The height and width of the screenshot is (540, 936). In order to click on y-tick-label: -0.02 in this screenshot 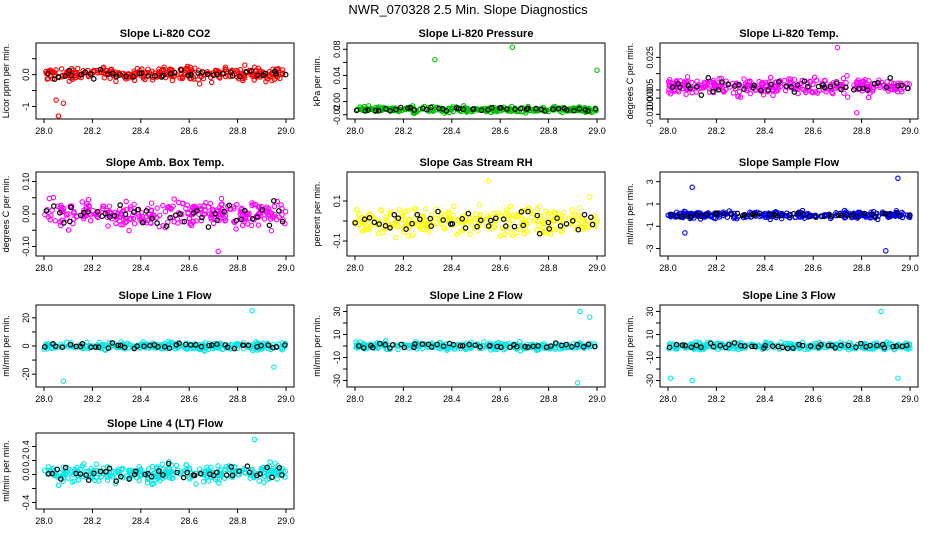, I will do `click(337, 114)`.